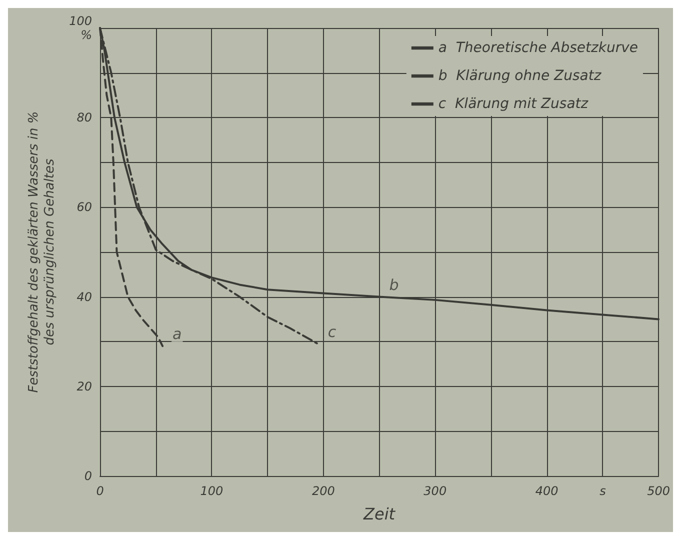  What do you see at coordinates (88, 476) in the screenshot?
I see `y-tick-label: 0` at bounding box center [88, 476].